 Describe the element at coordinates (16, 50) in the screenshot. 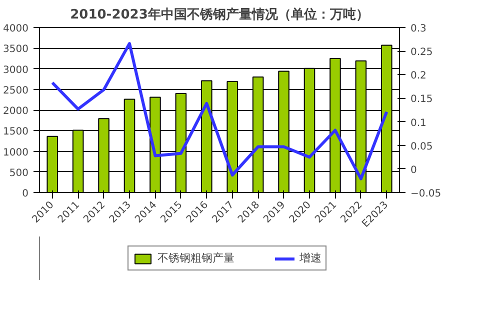

I see `y-tick-label: 3500` at that location.